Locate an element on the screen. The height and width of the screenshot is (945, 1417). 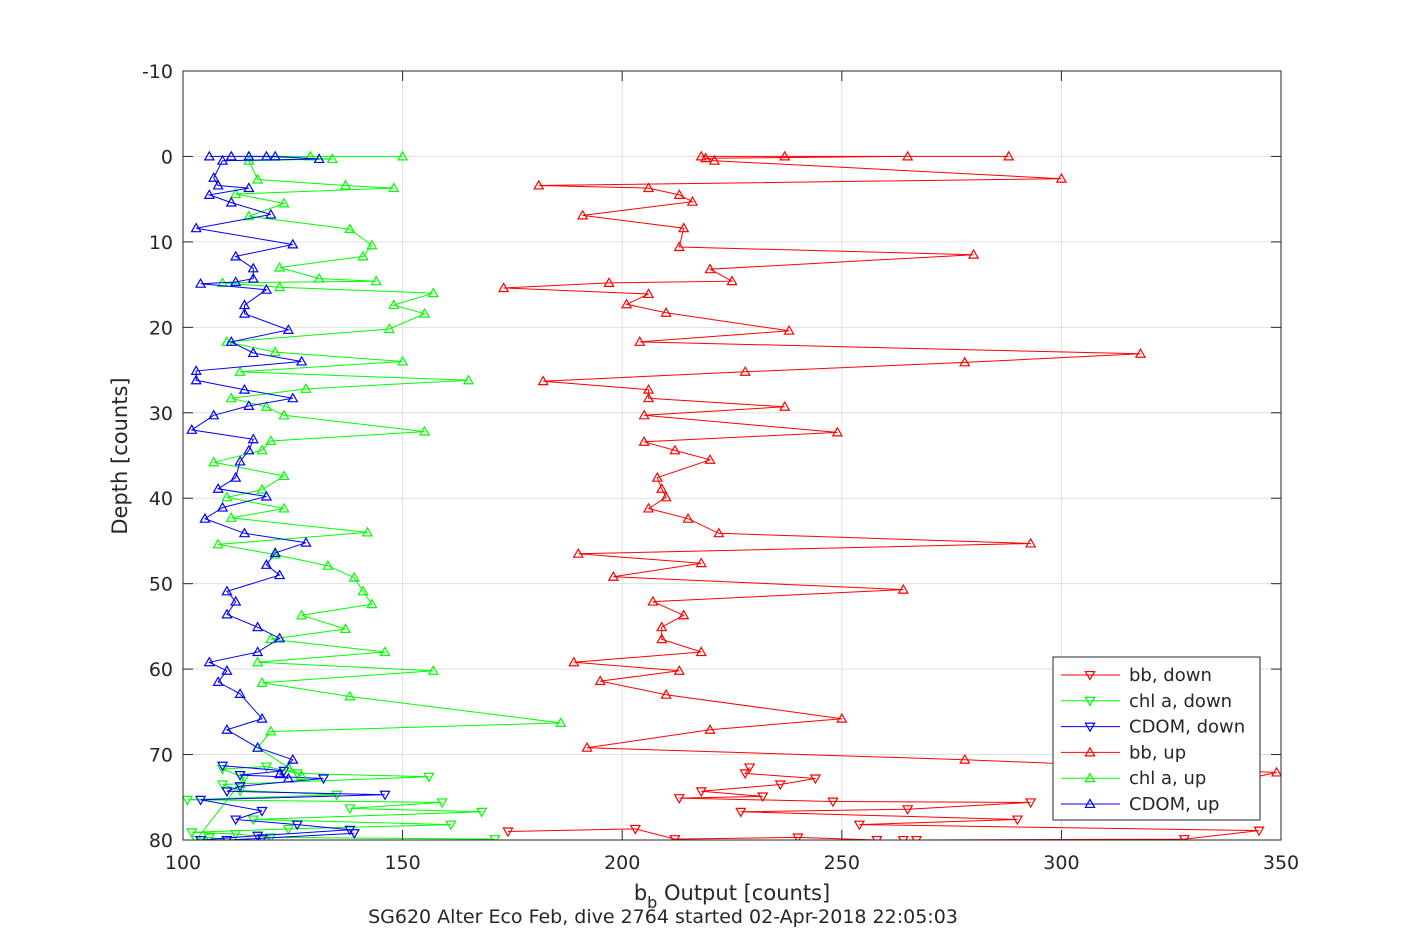
legend-item: chl a, up is located at coordinates (1133, 778).